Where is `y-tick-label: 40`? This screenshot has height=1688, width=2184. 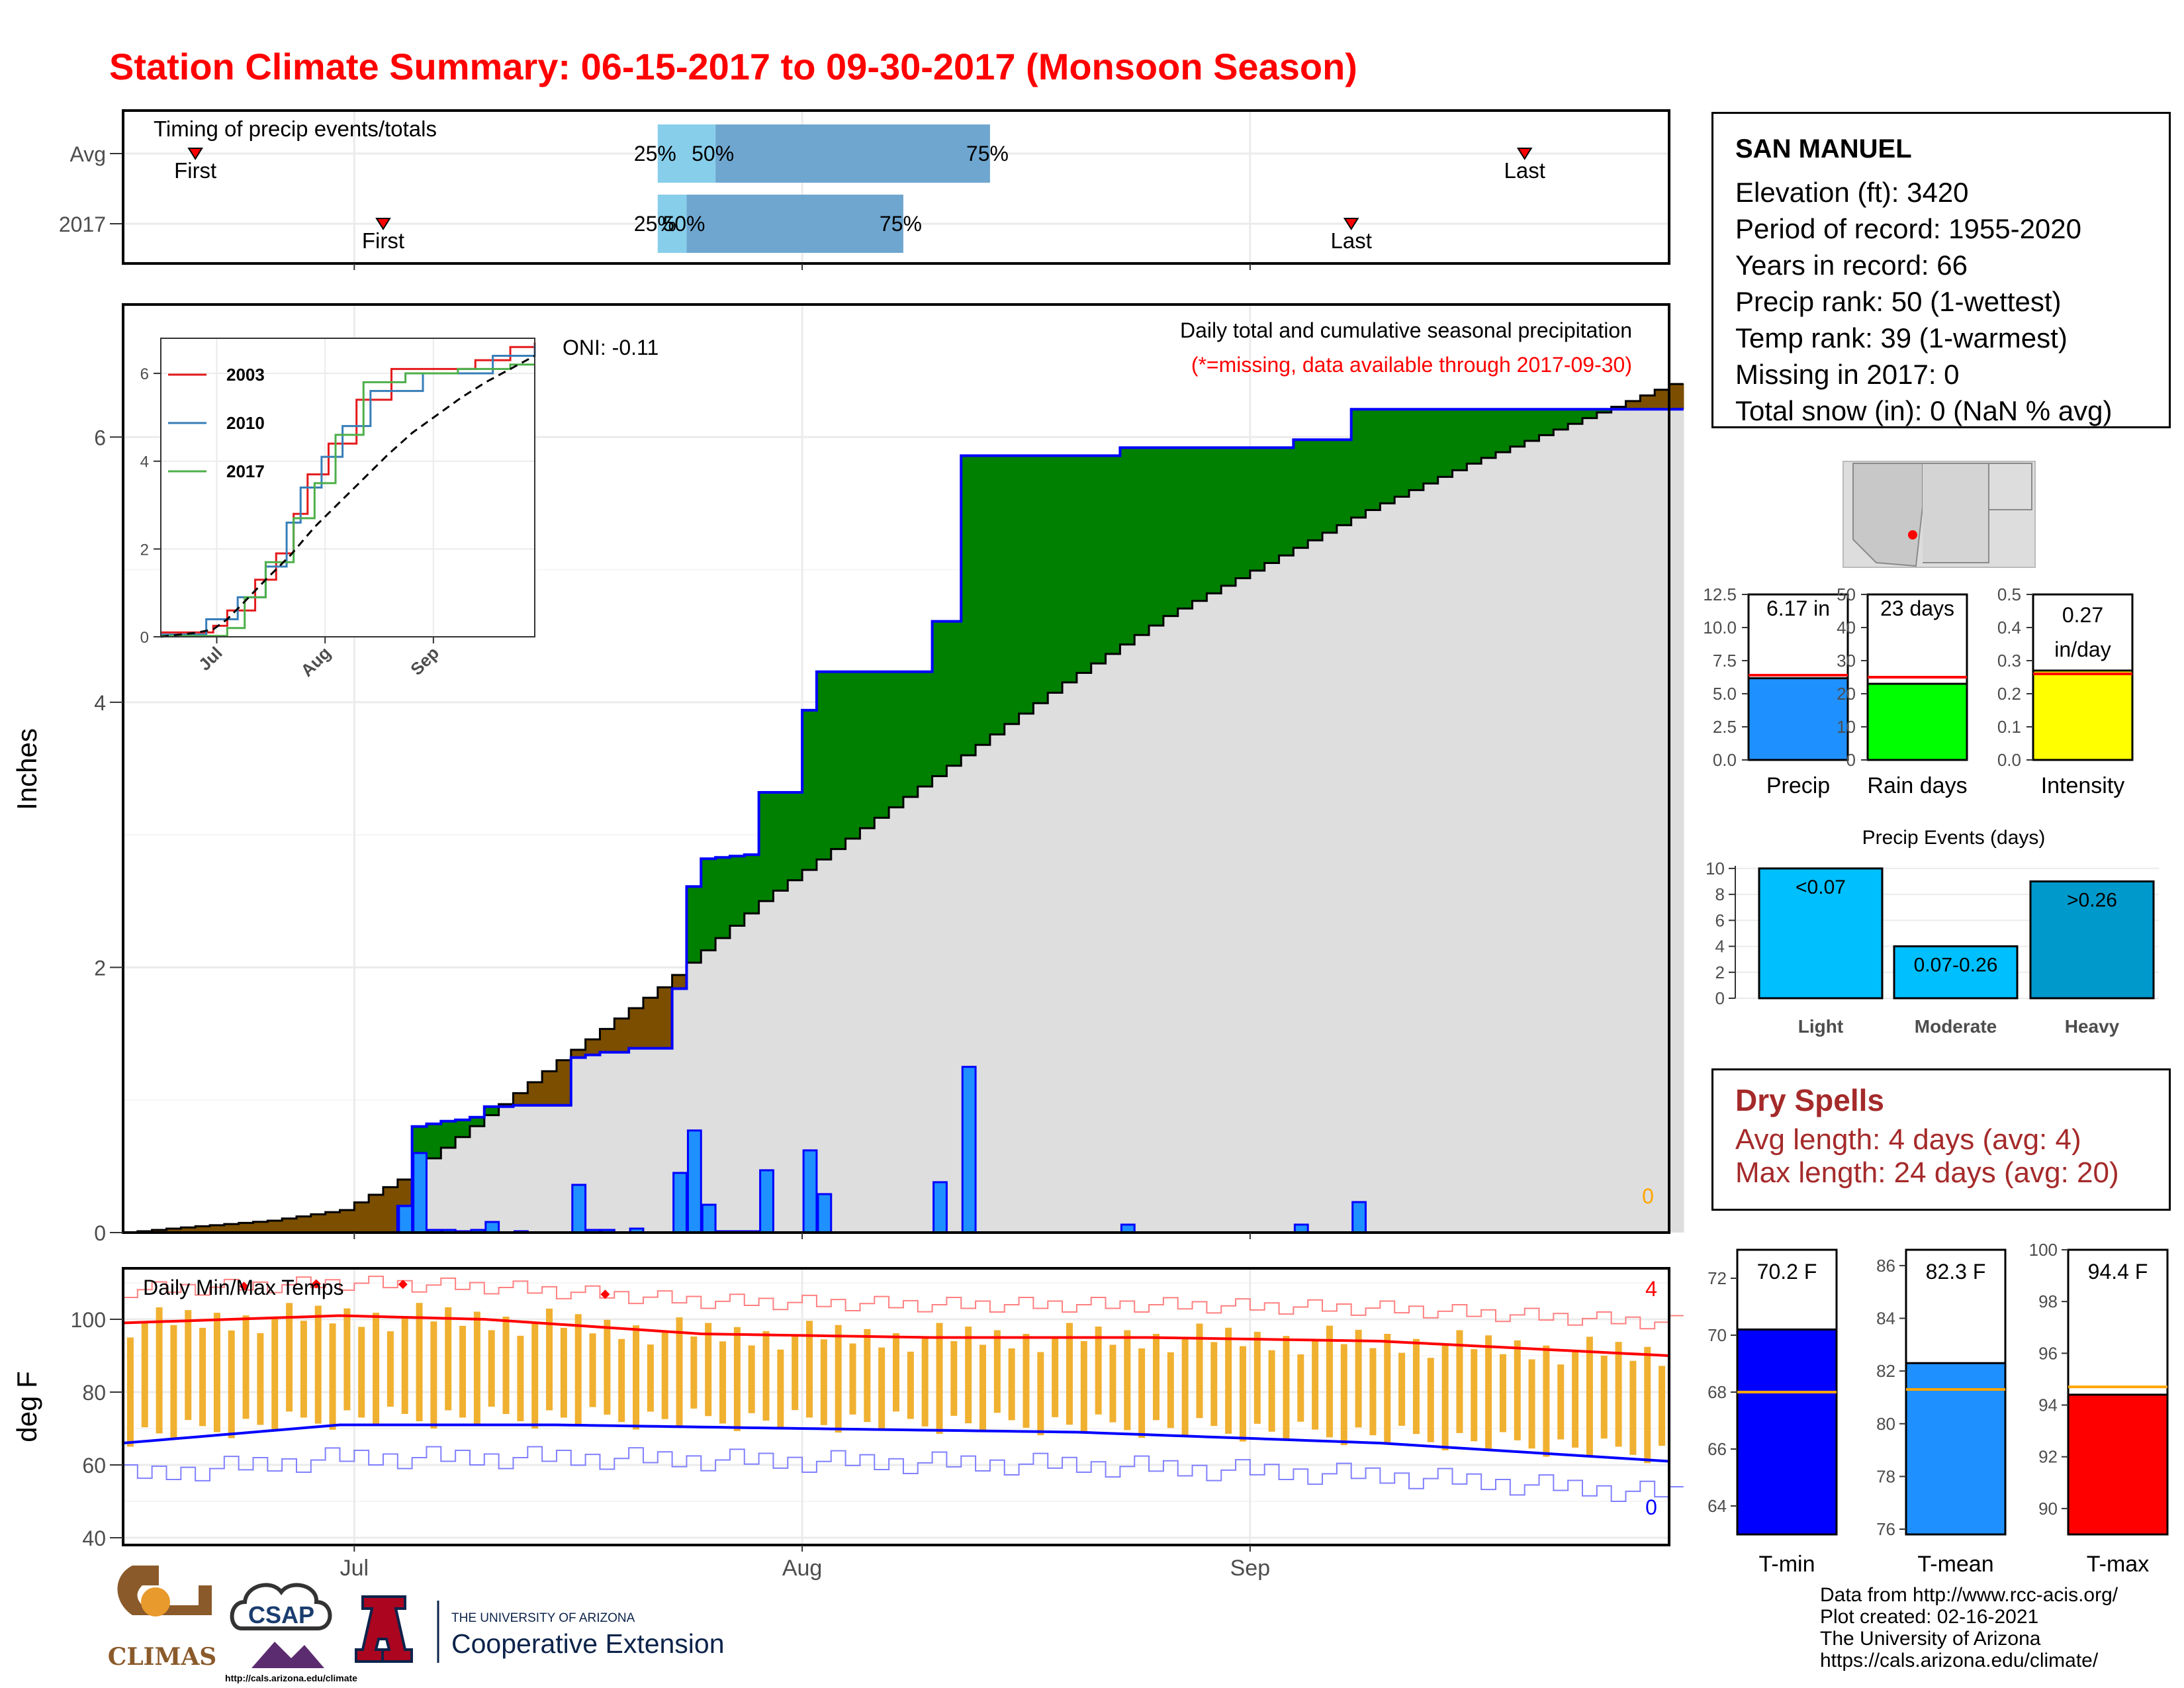 y-tick-label: 40 is located at coordinates (94, 1538).